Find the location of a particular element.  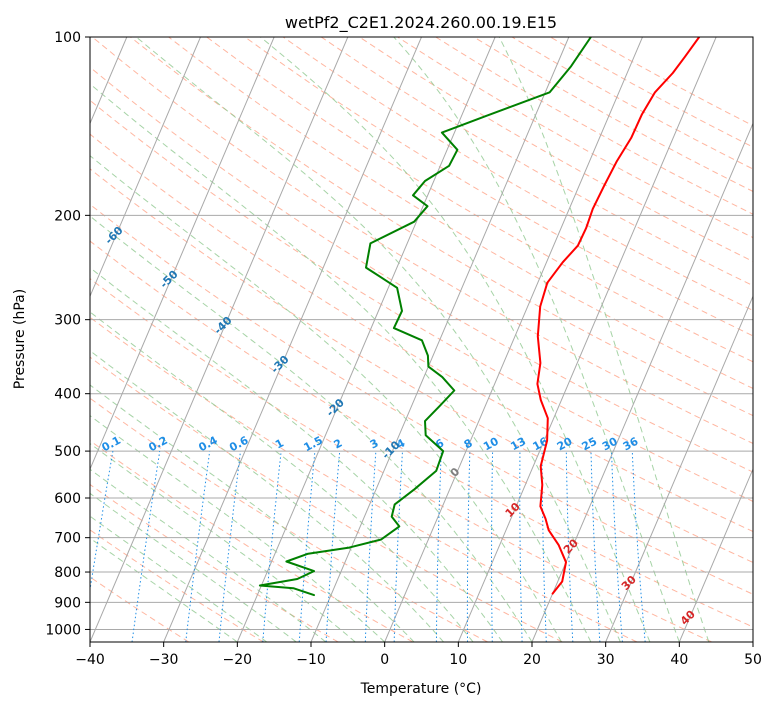

y-axis-title: Pressure (hPa) is located at coordinates (20, 339).